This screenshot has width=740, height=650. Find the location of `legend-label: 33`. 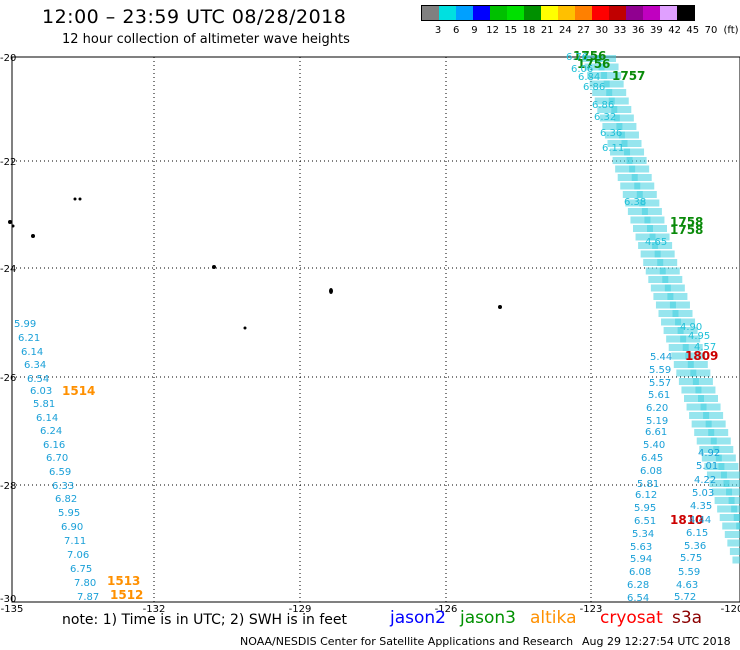

legend-label: 33 is located at coordinates (620, 30).